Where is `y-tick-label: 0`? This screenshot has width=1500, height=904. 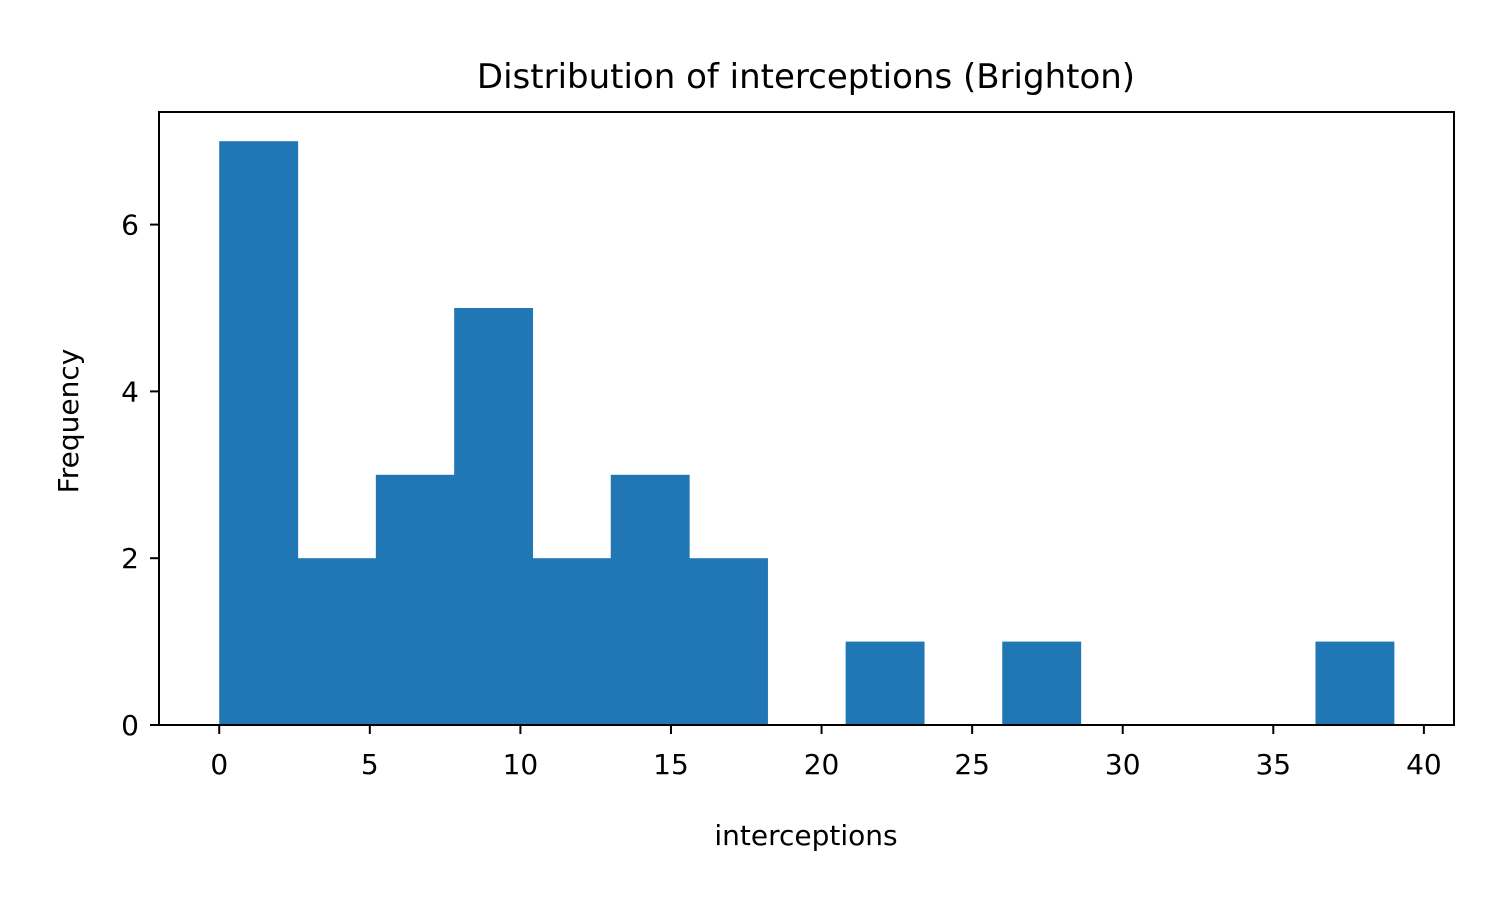
y-tick-label: 0 is located at coordinates (130, 725).